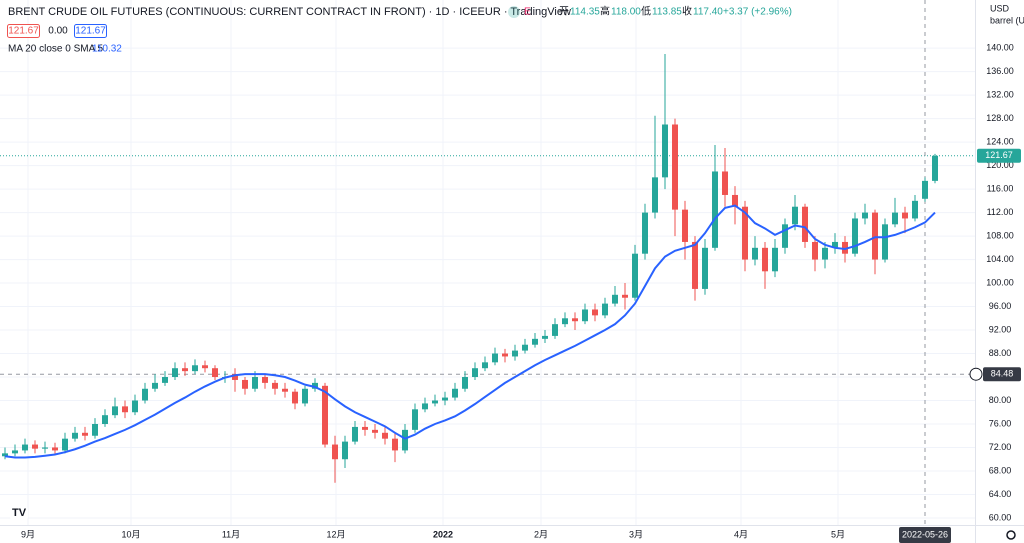 This screenshot has width=1024, height=543. I want to click on crosshair-date-label: 2022-05-26, so click(925, 534).